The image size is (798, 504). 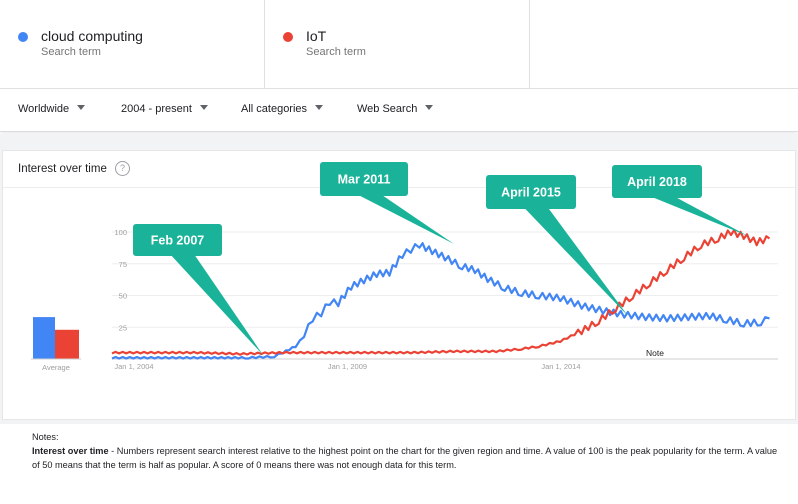 I want to click on callout-label: April 2015, so click(x=531, y=193).